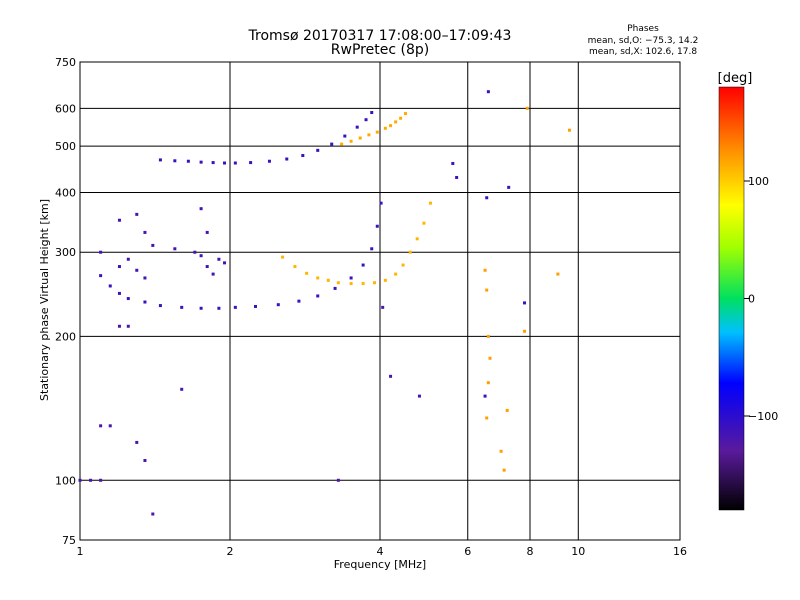  Describe the element at coordinates (680, 551) in the screenshot. I see `x-tick-label: 16` at that location.